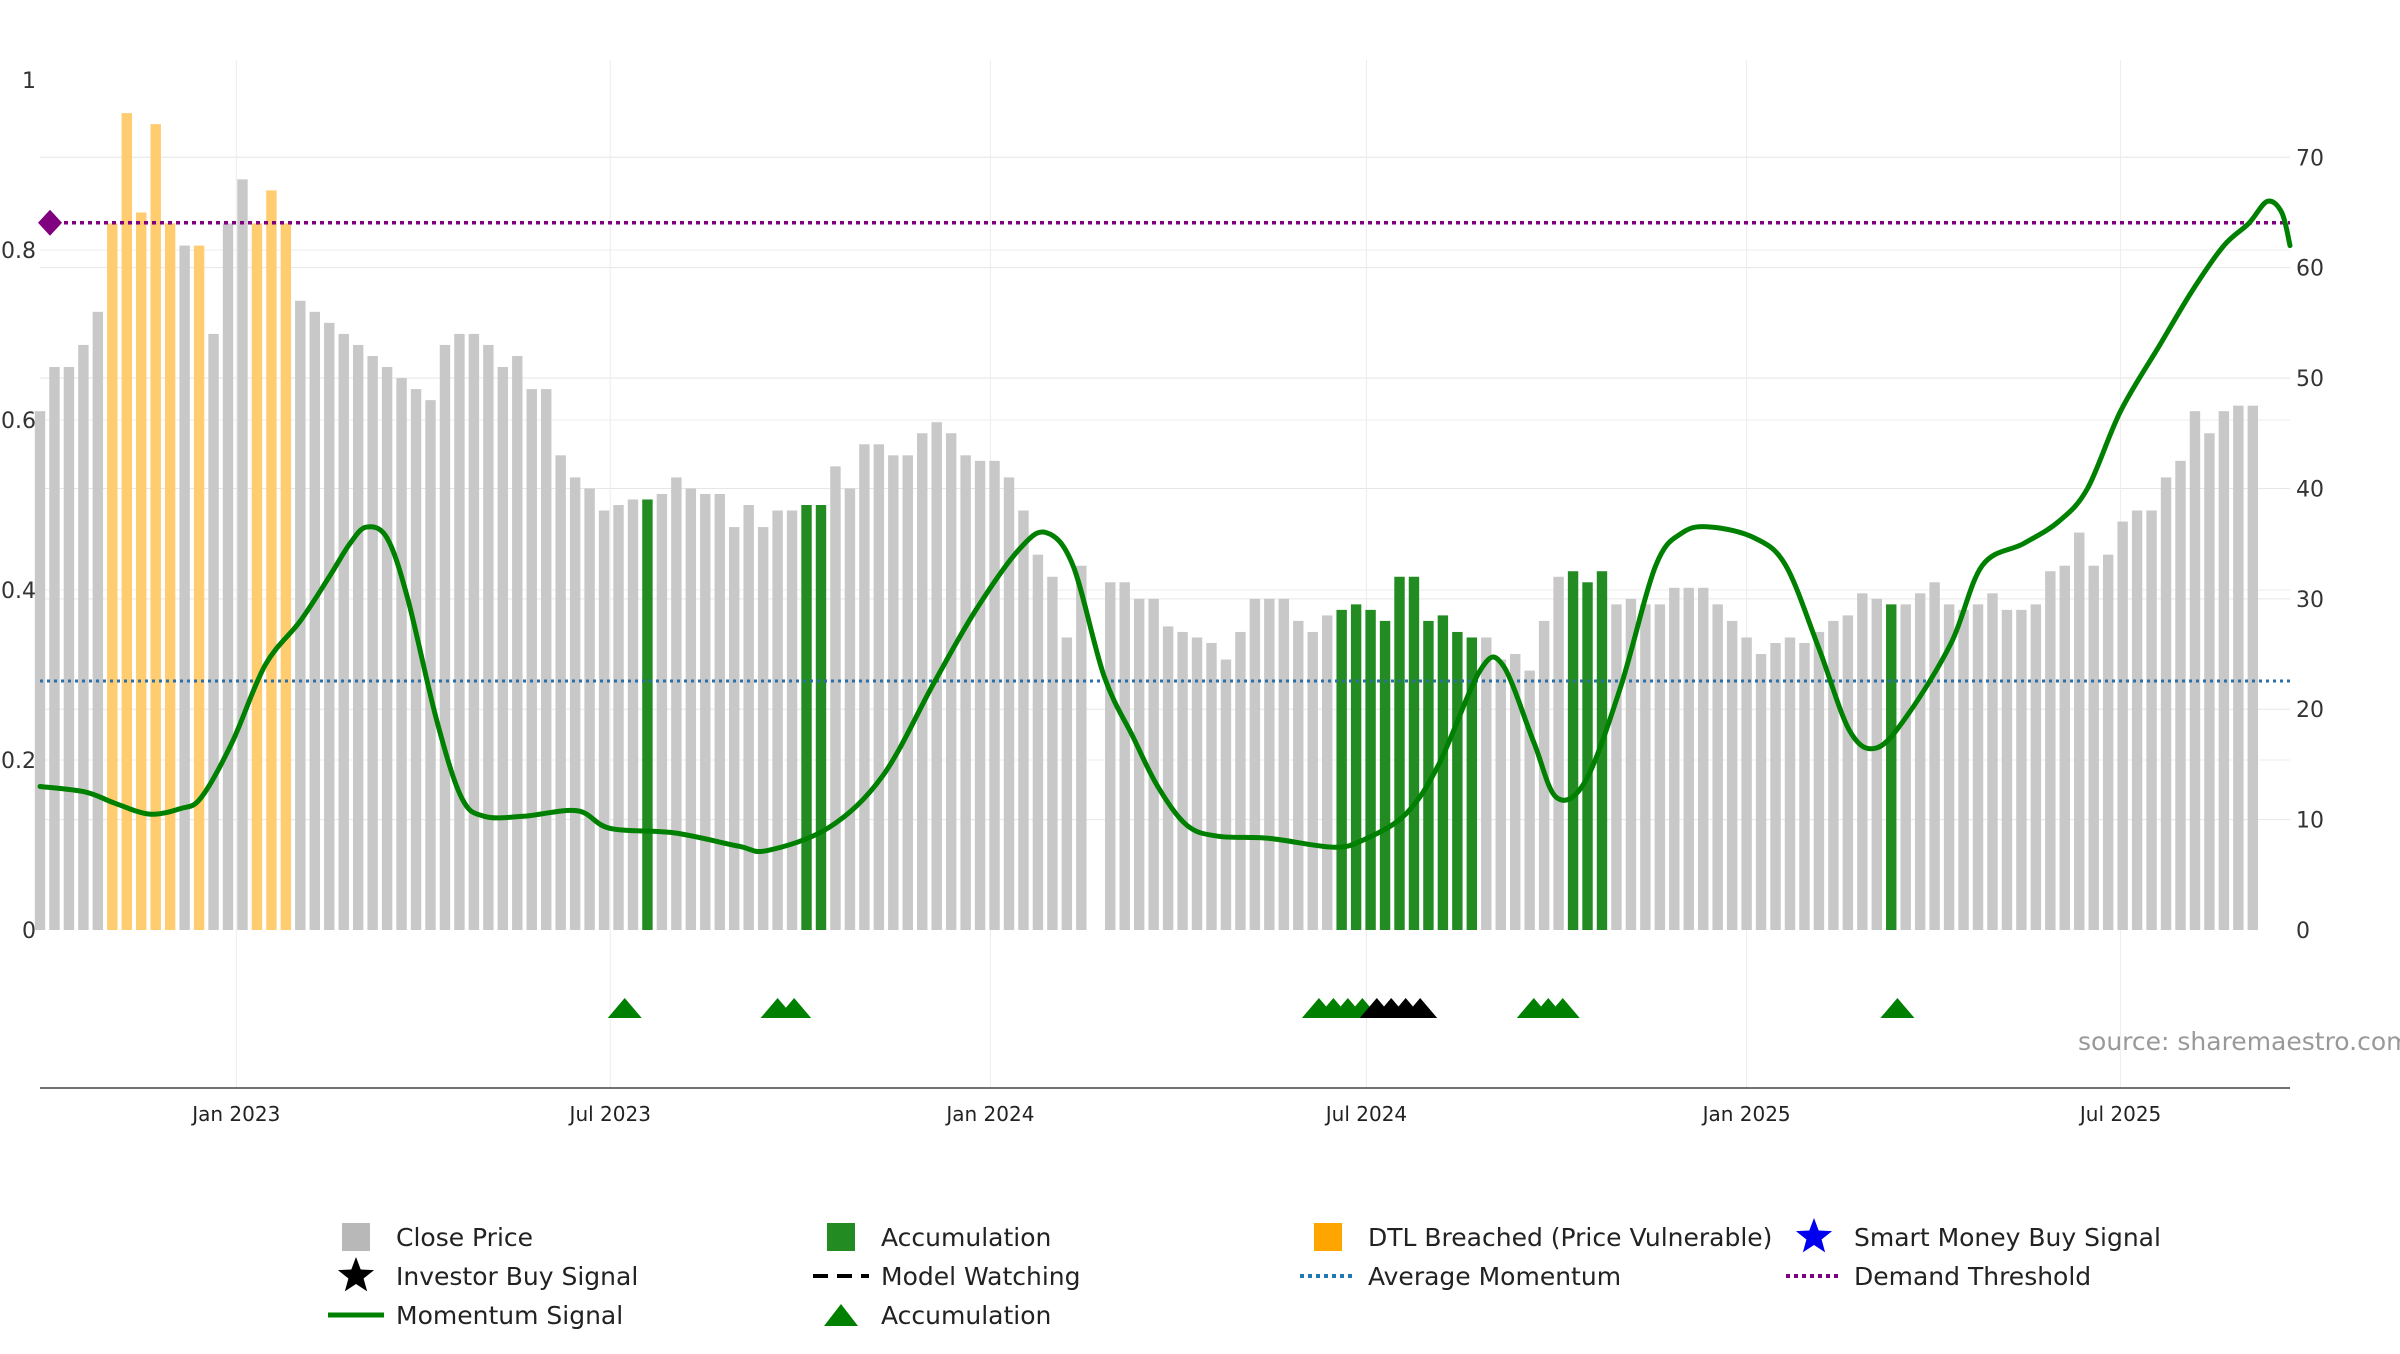 Image resolution: width=2400 pixels, height=1354 pixels. I want to click on y-left-tick-label-3: 0.6, so click(18, 421).